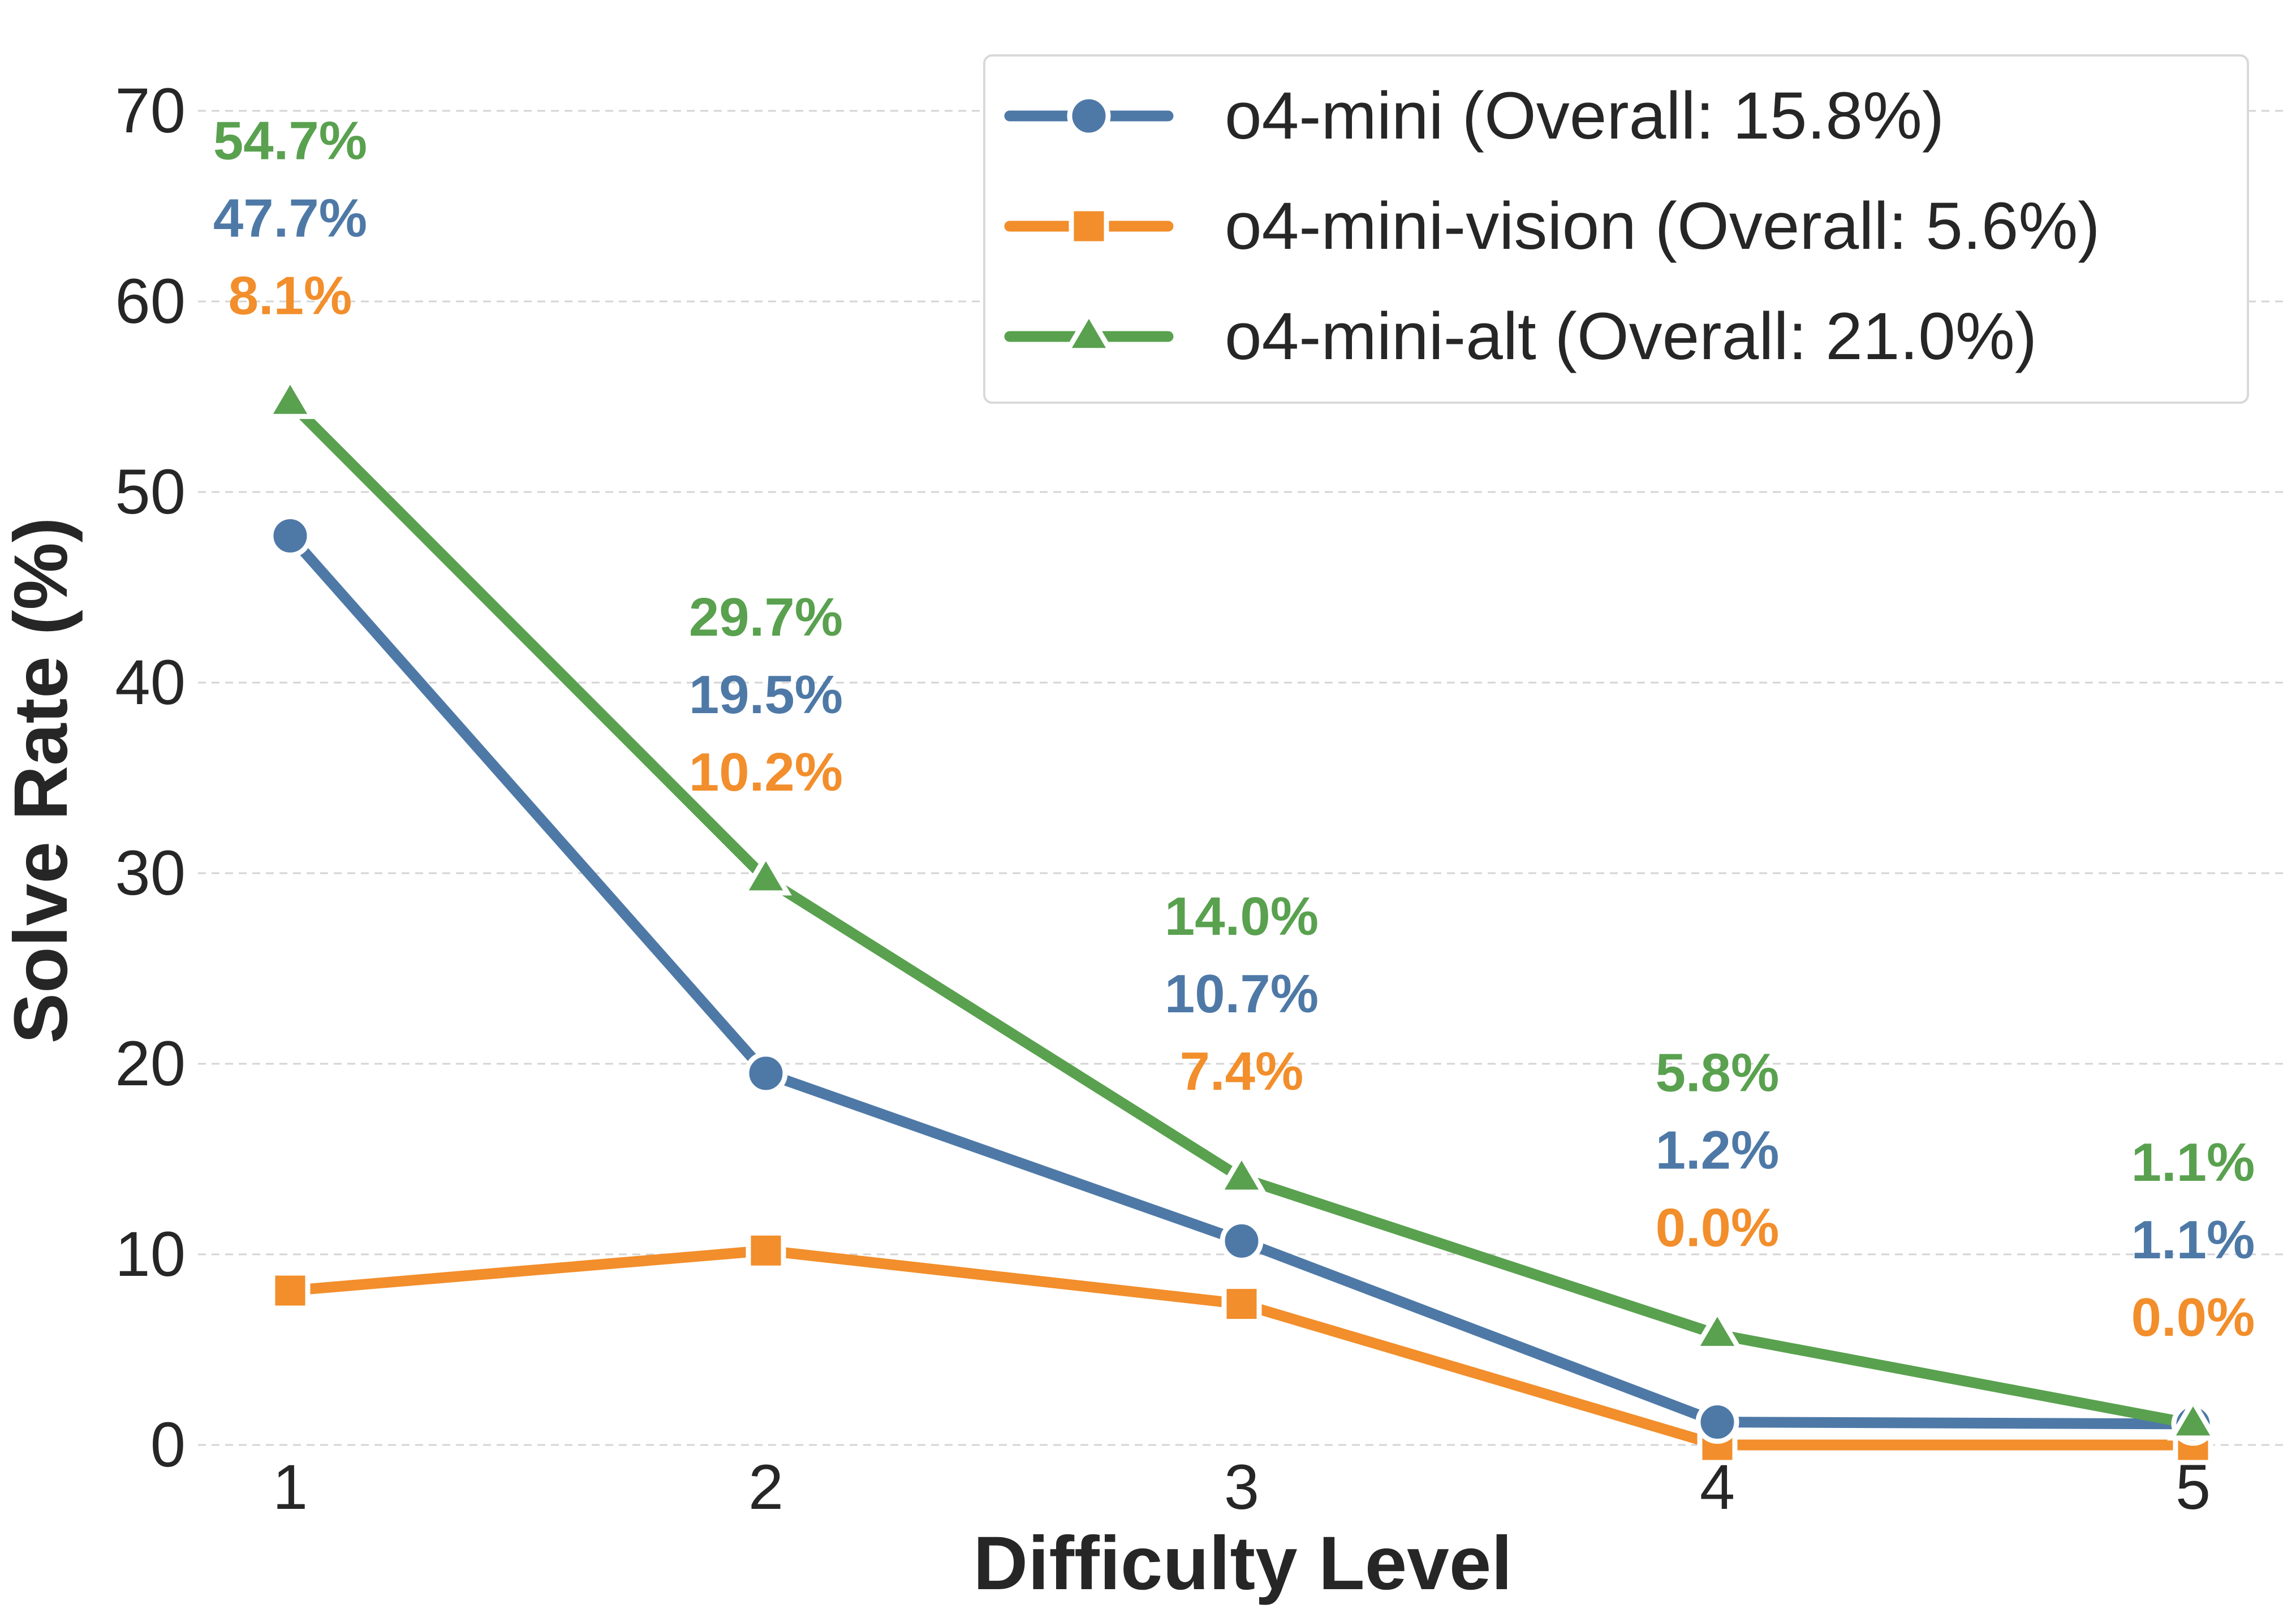 This screenshot has width=2296, height=1618. What do you see at coordinates (150, 1254) in the screenshot?
I see `y-tick-label: 10` at bounding box center [150, 1254].